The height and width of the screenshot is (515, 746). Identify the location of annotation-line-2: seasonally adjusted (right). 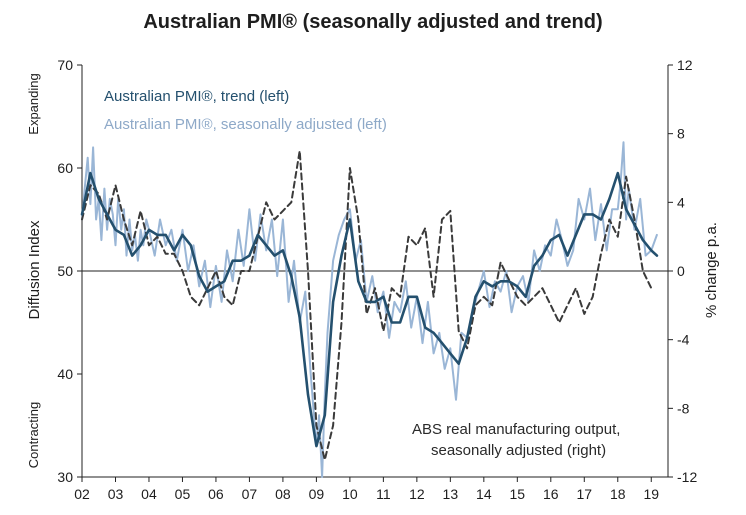
(518, 450).